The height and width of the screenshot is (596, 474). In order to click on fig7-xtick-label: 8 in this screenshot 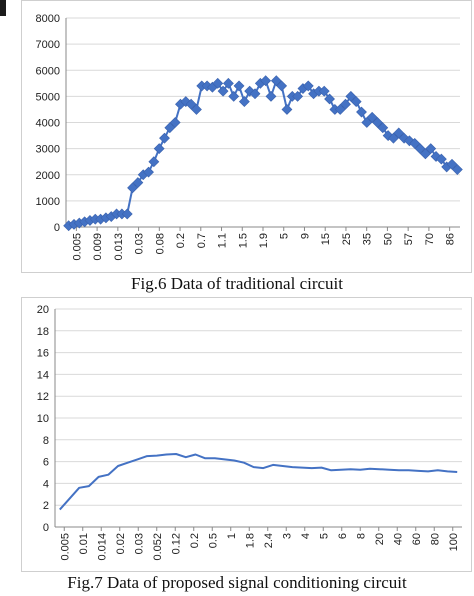, I will do `click(361, 536)`.